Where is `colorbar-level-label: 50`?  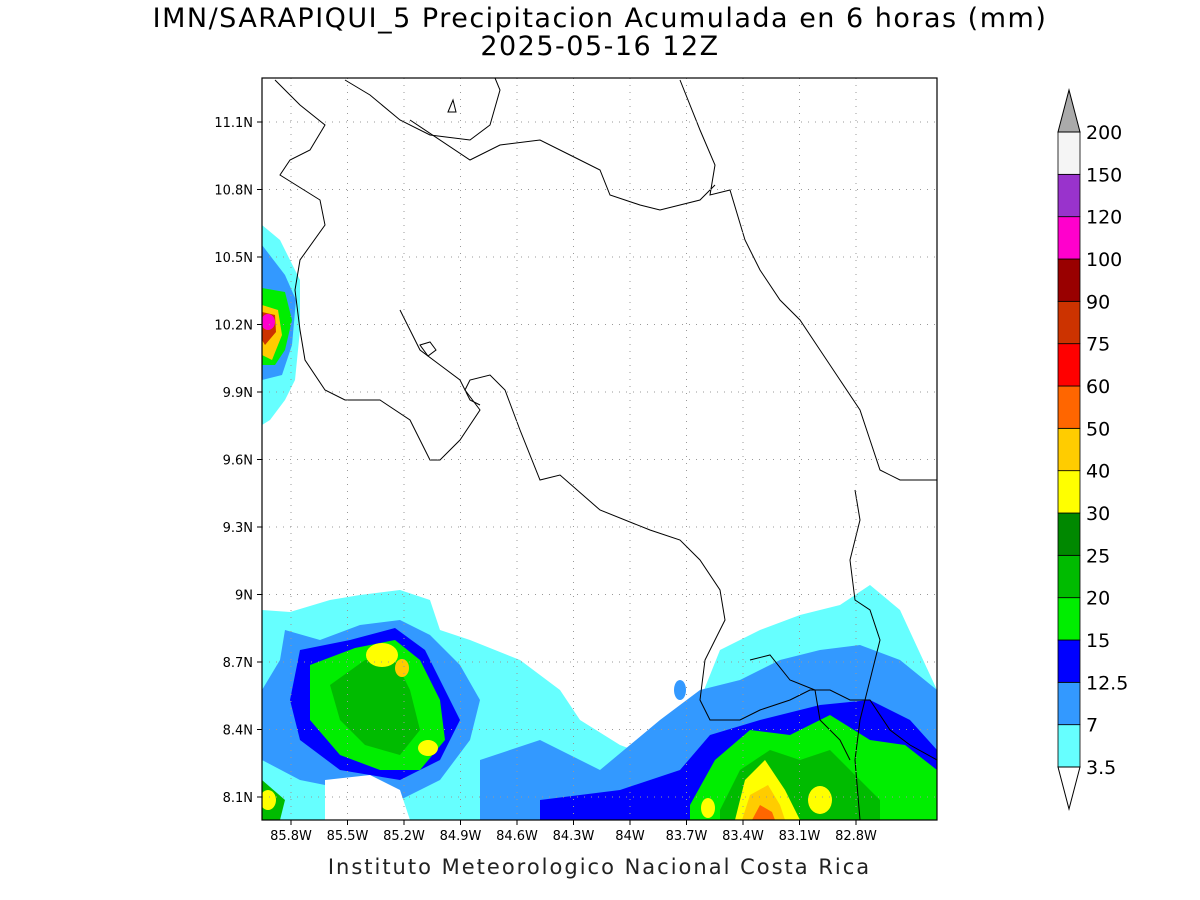
colorbar-level-label: 50 is located at coordinates (1098, 429).